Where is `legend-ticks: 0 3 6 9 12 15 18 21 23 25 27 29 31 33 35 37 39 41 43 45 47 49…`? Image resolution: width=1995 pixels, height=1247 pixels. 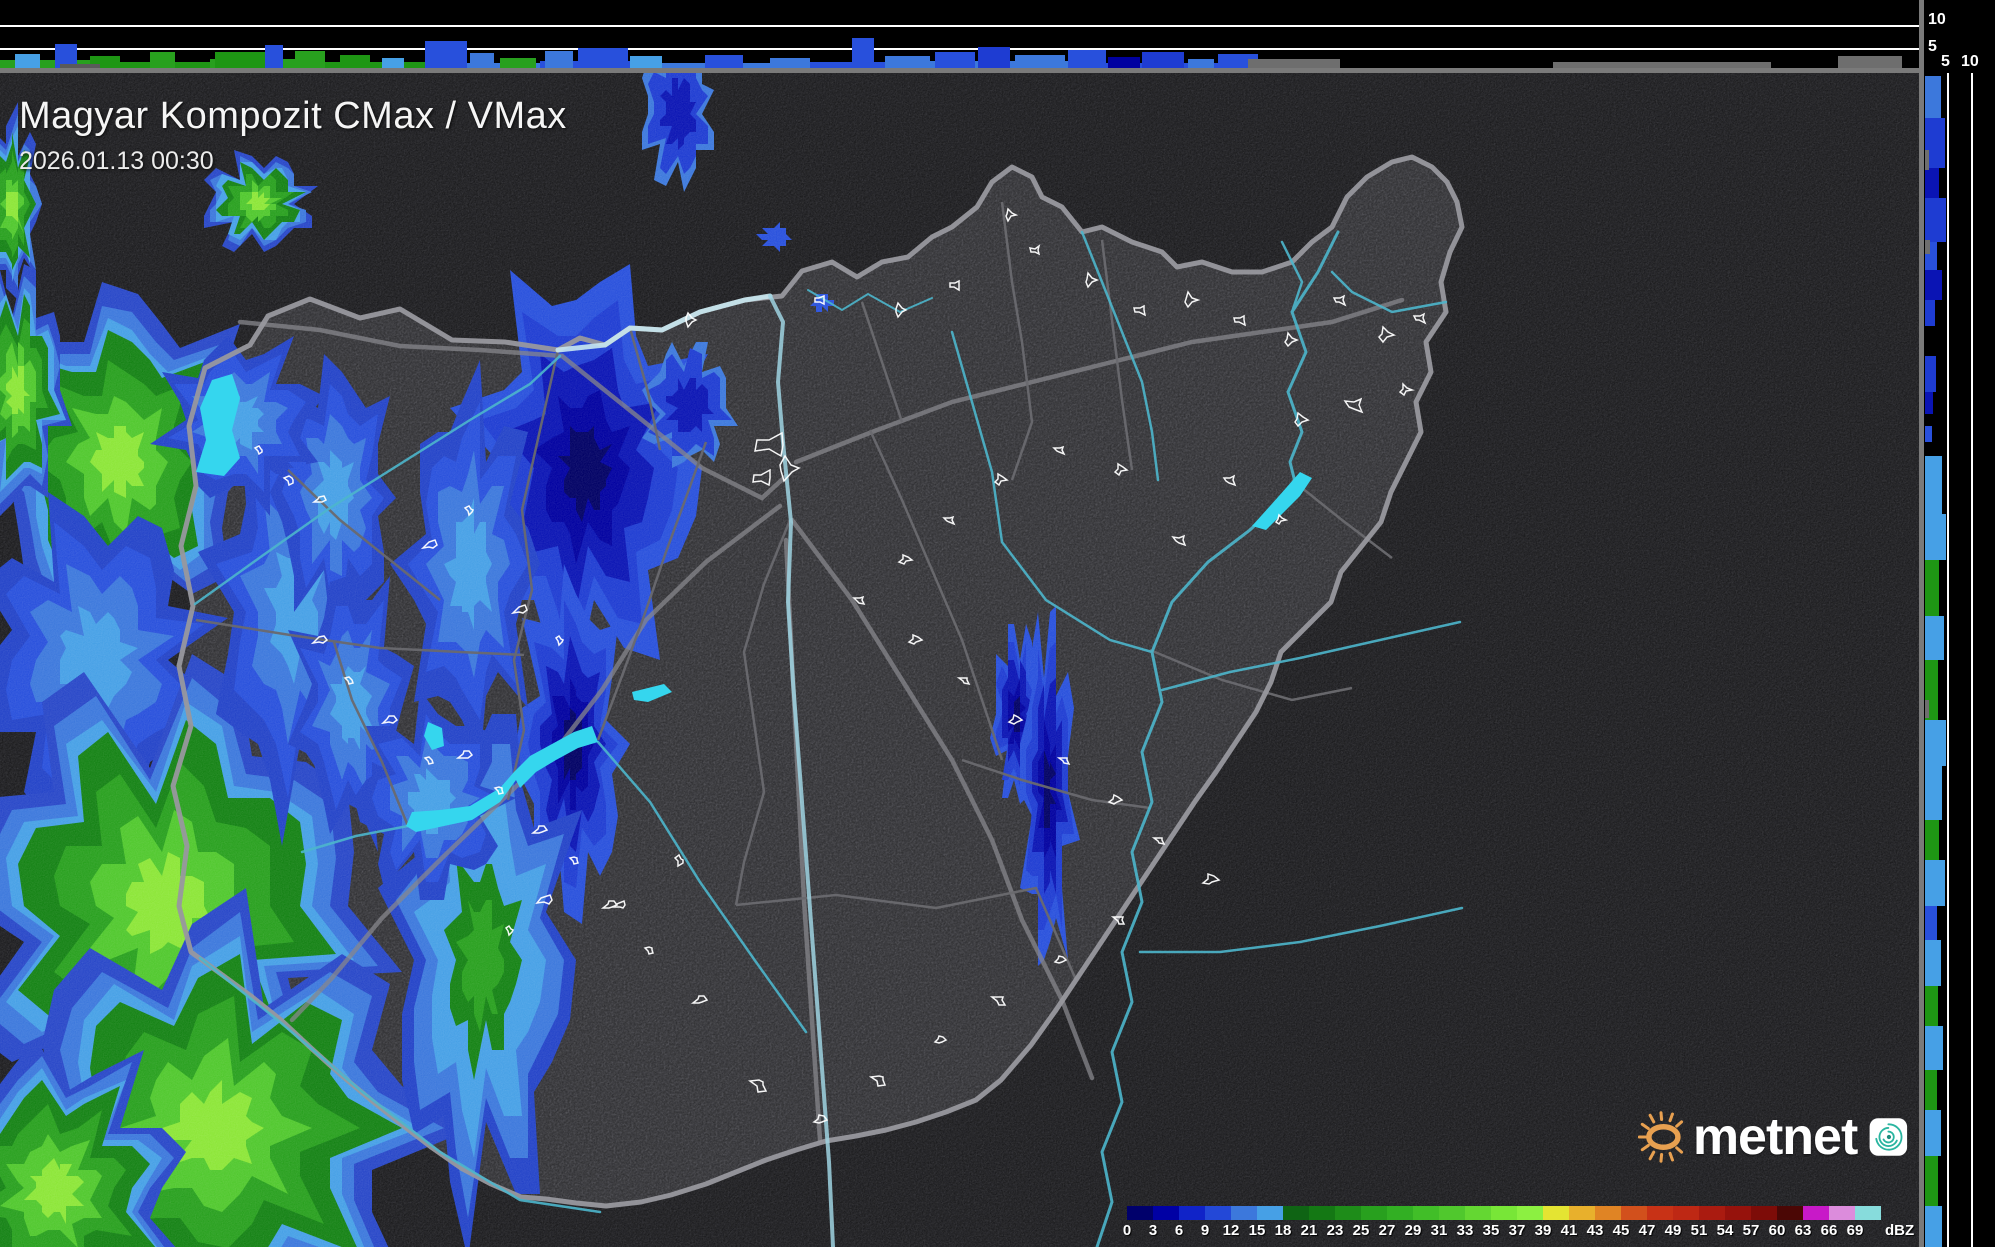 legend-ticks: 0 3 6 9 12 15 18 21 23 25 27 29 31 33 35 37 39 41 43 45 47 49… is located at coordinates (1520, 1231).